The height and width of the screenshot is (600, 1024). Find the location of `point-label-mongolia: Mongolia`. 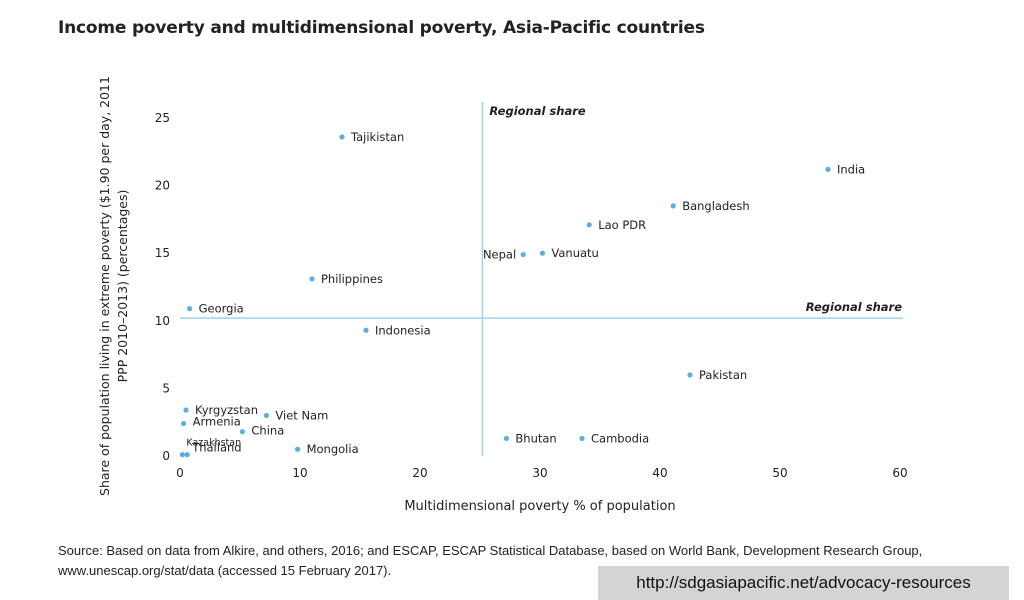

point-label-mongolia: Mongolia is located at coordinates (333, 449).